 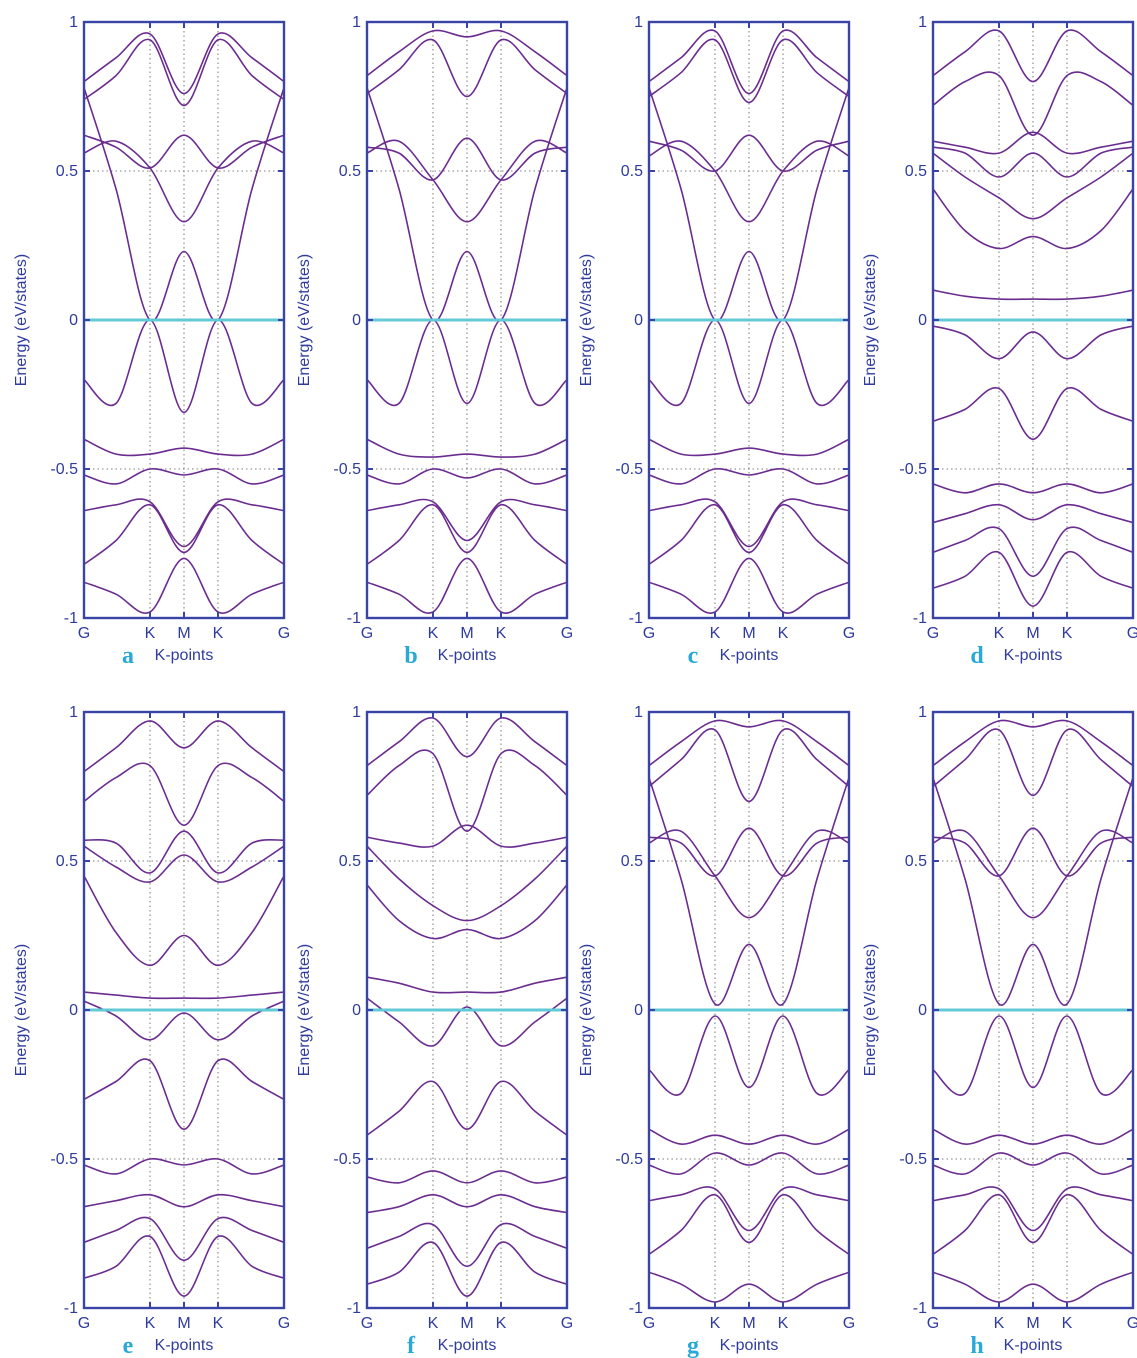 I want to click on panel-letter: g, so click(x=693, y=1345).